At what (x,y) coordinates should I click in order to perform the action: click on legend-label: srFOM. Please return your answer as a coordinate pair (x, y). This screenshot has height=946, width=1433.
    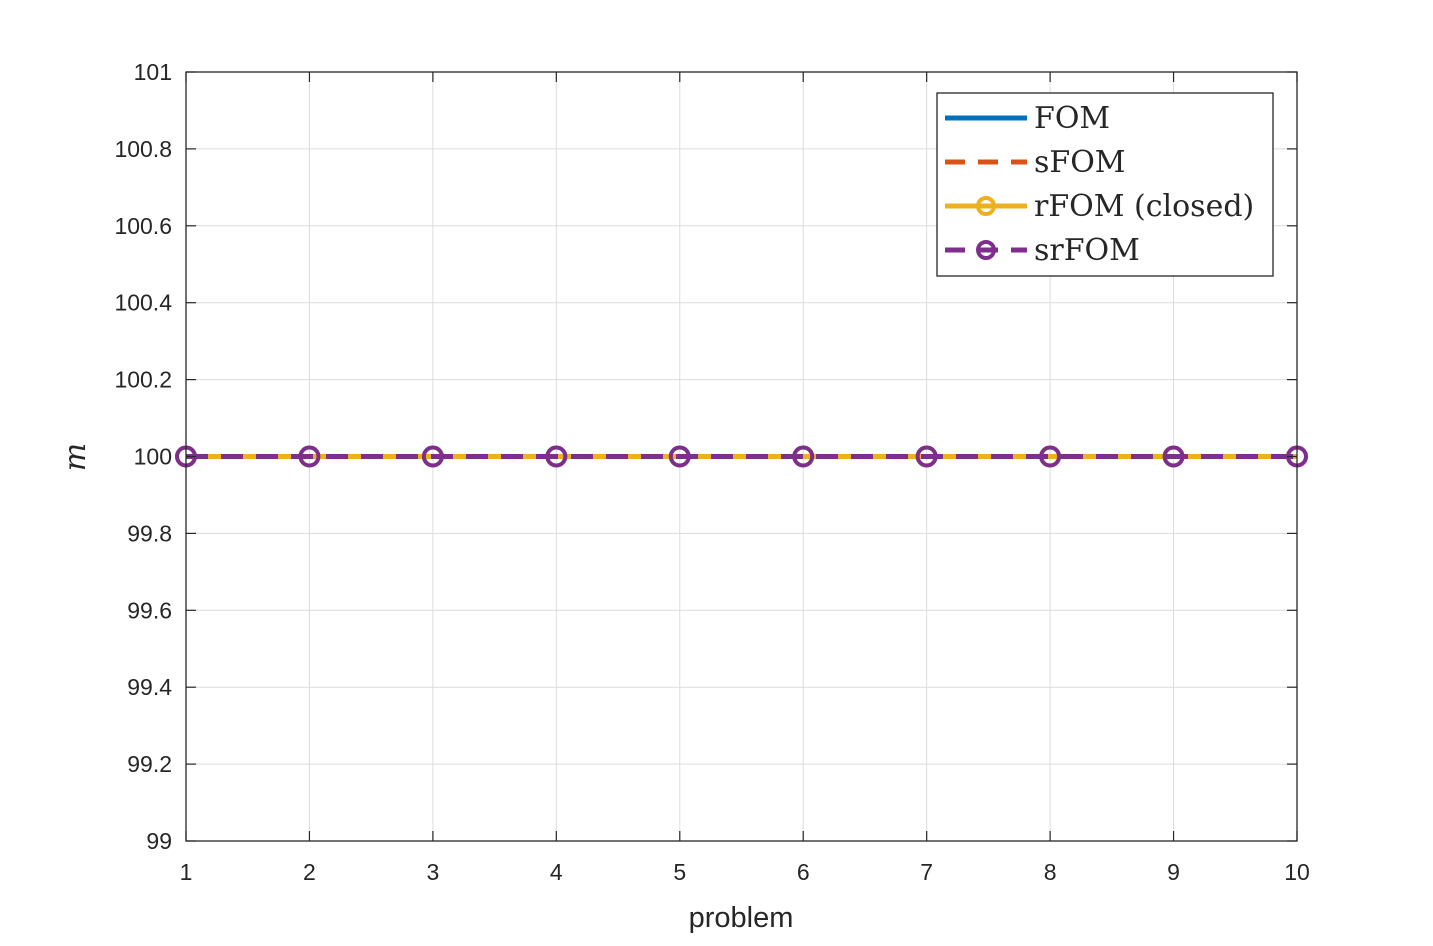
    Looking at the image, I should click on (1087, 250).